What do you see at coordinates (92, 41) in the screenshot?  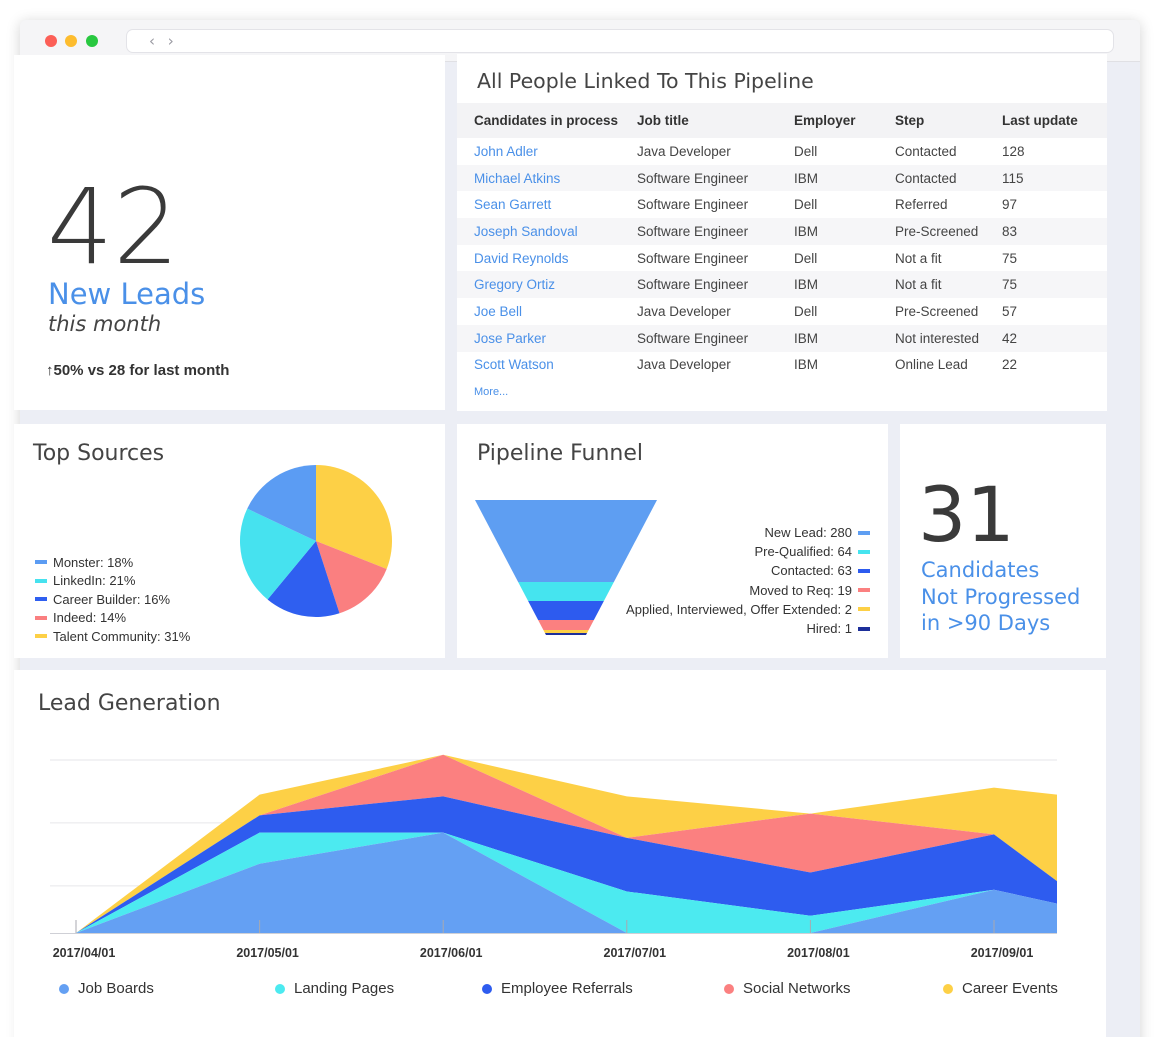 I see `maximize-window-button` at bounding box center [92, 41].